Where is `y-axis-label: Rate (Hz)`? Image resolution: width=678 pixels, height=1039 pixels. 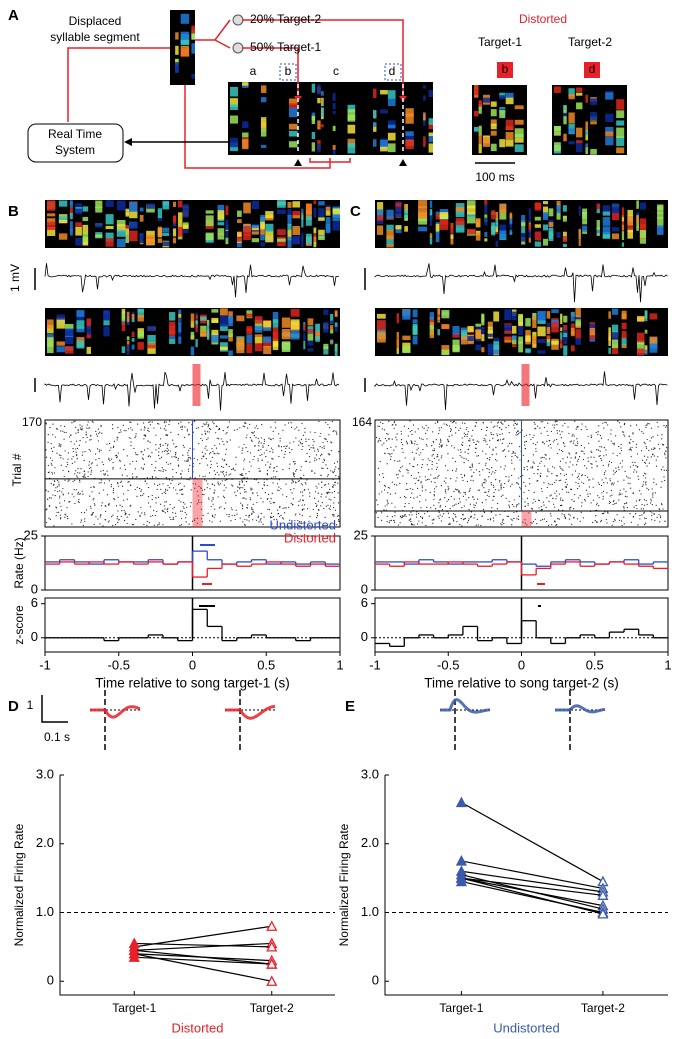
y-axis-label: Rate (Hz) is located at coordinates (19, 562).